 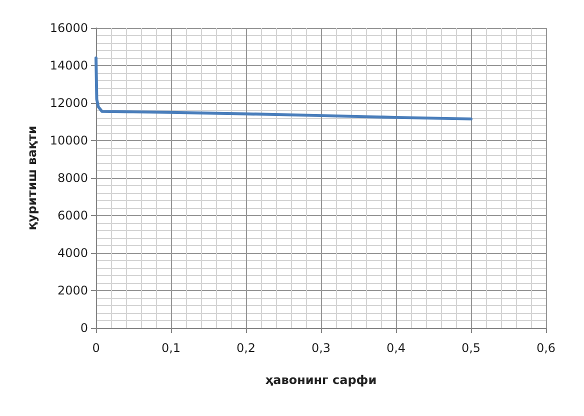 What do you see at coordinates (72, 253) in the screenshot?
I see `y-tick-label: 4000` at bounding box center [72, 253].